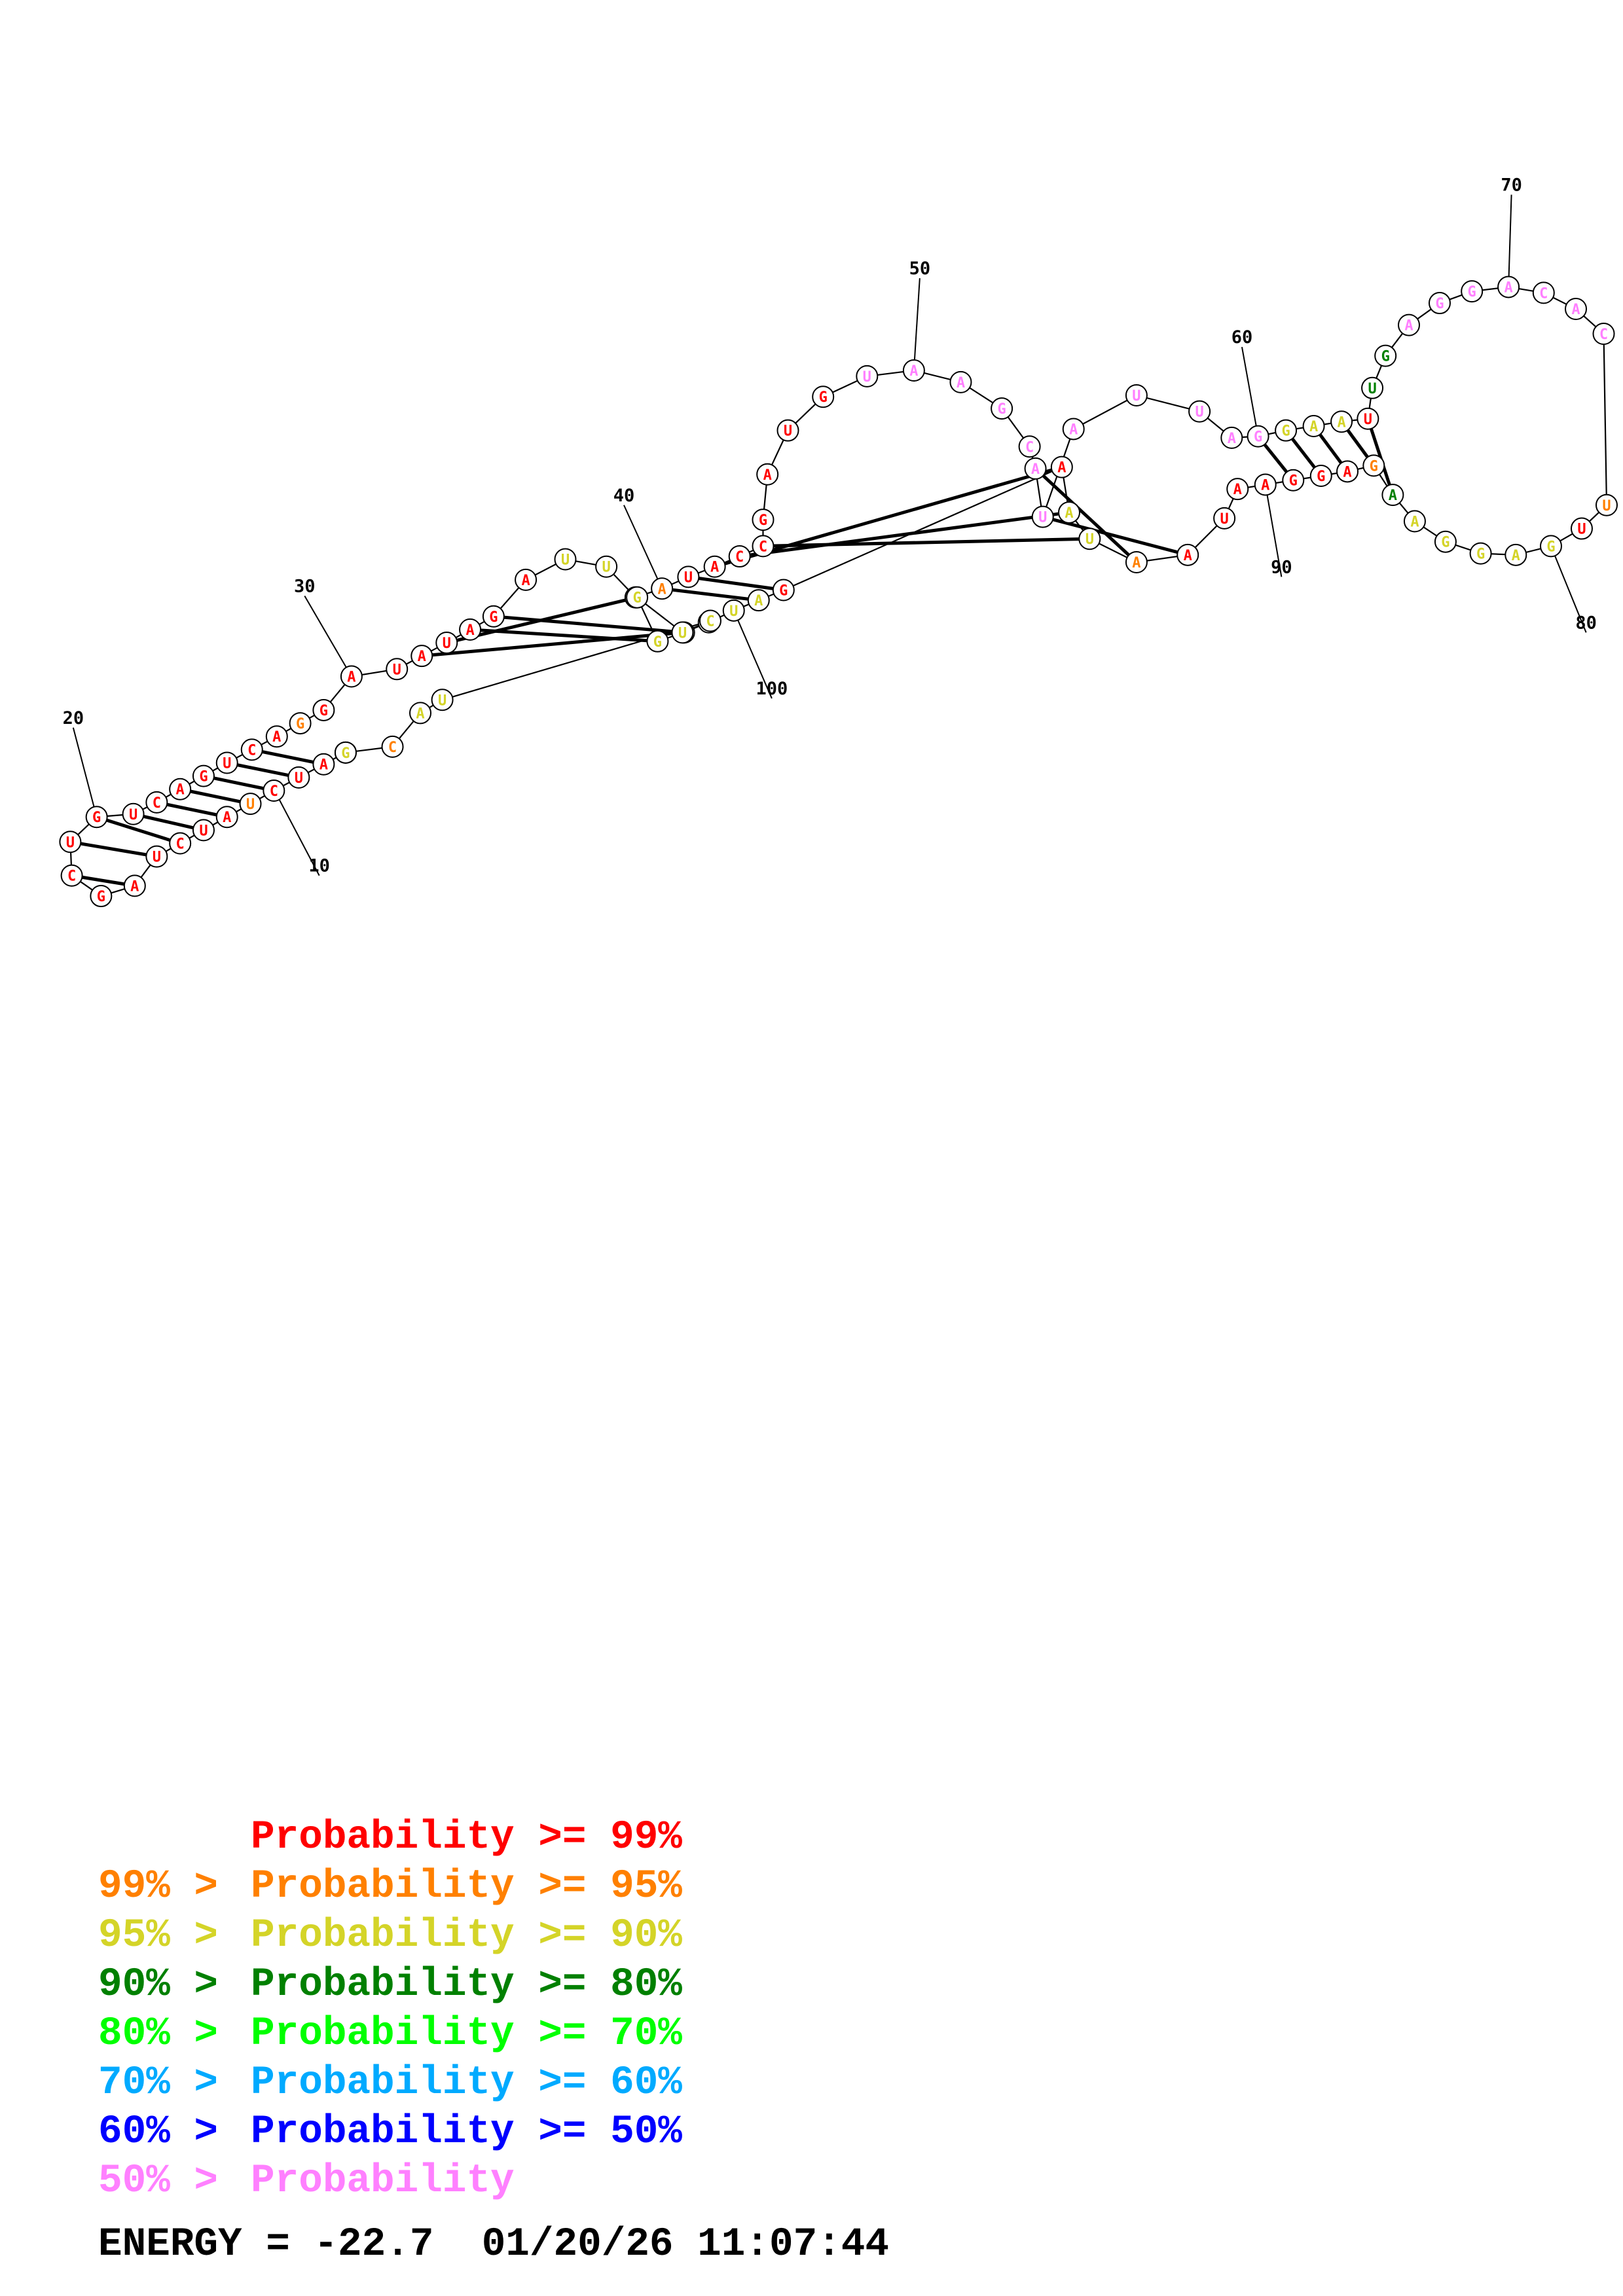 This screenshot has height=2296, width=1623. Describe the element at coordinates (466, 1837) in the screenshot. I see `legend-text: Probability >= 99%` at that location.